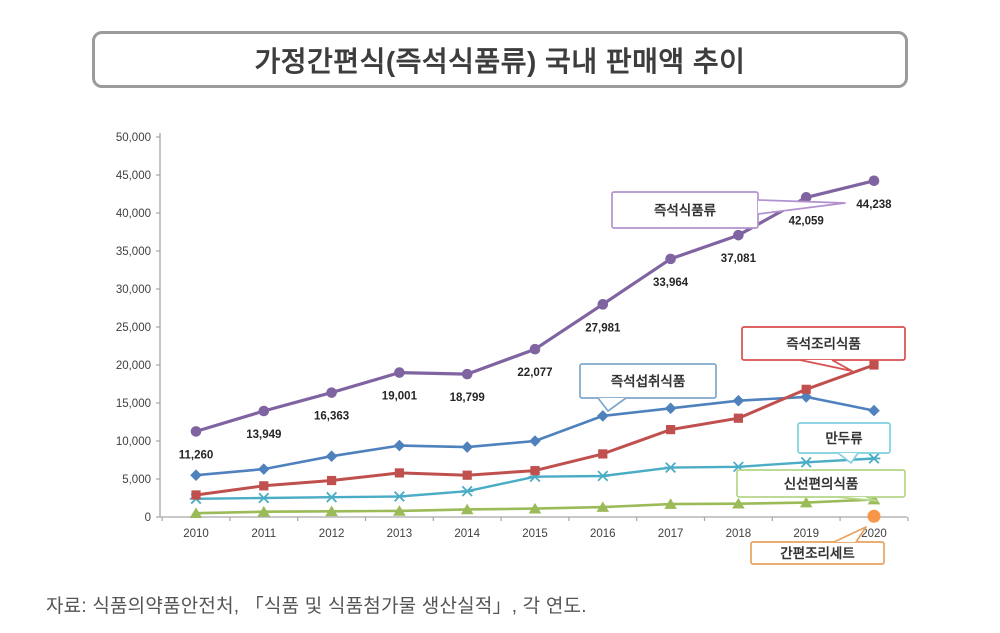  I want to click on data-label: 27,981, so click(603, 328).